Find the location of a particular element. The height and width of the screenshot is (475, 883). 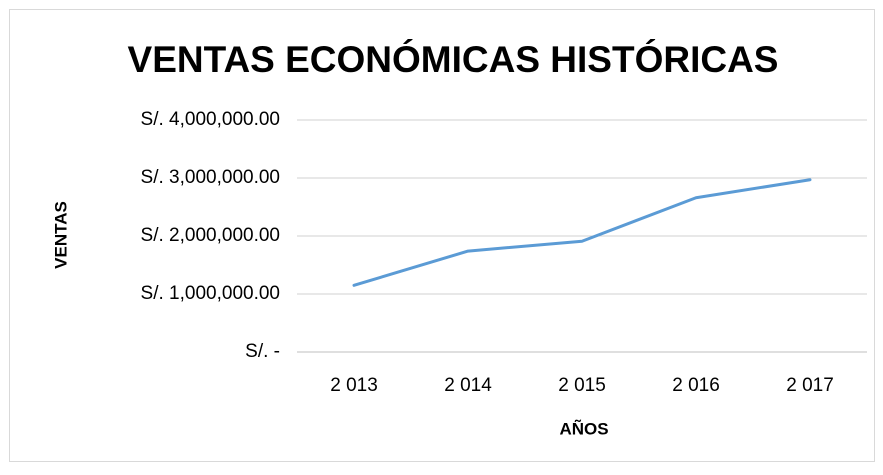

x-tick-label: 2 013 is located at coordinates (354, 385).